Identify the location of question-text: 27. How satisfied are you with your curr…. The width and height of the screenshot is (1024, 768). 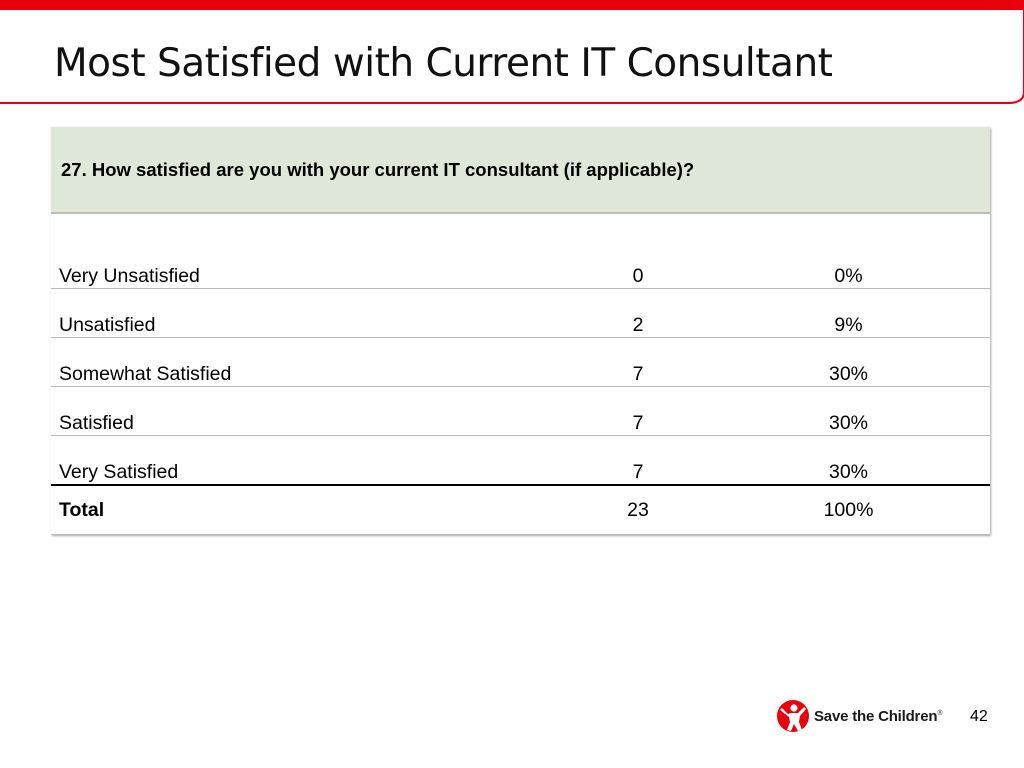
(520, 170).